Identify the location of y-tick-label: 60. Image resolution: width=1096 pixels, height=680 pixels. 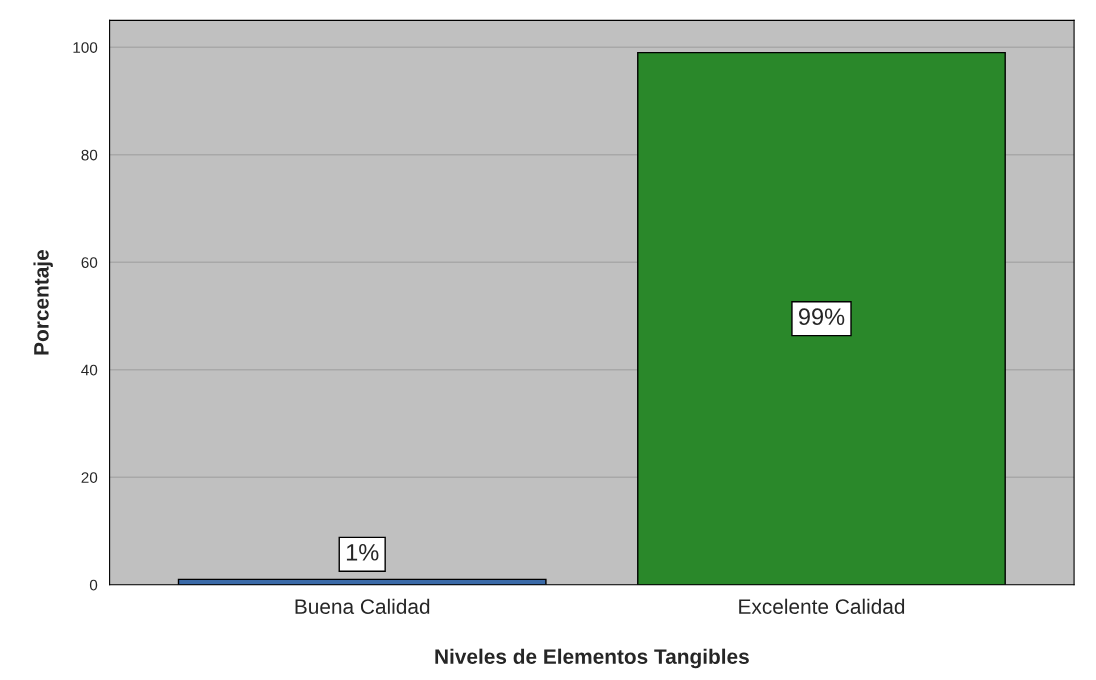
(89, 262).